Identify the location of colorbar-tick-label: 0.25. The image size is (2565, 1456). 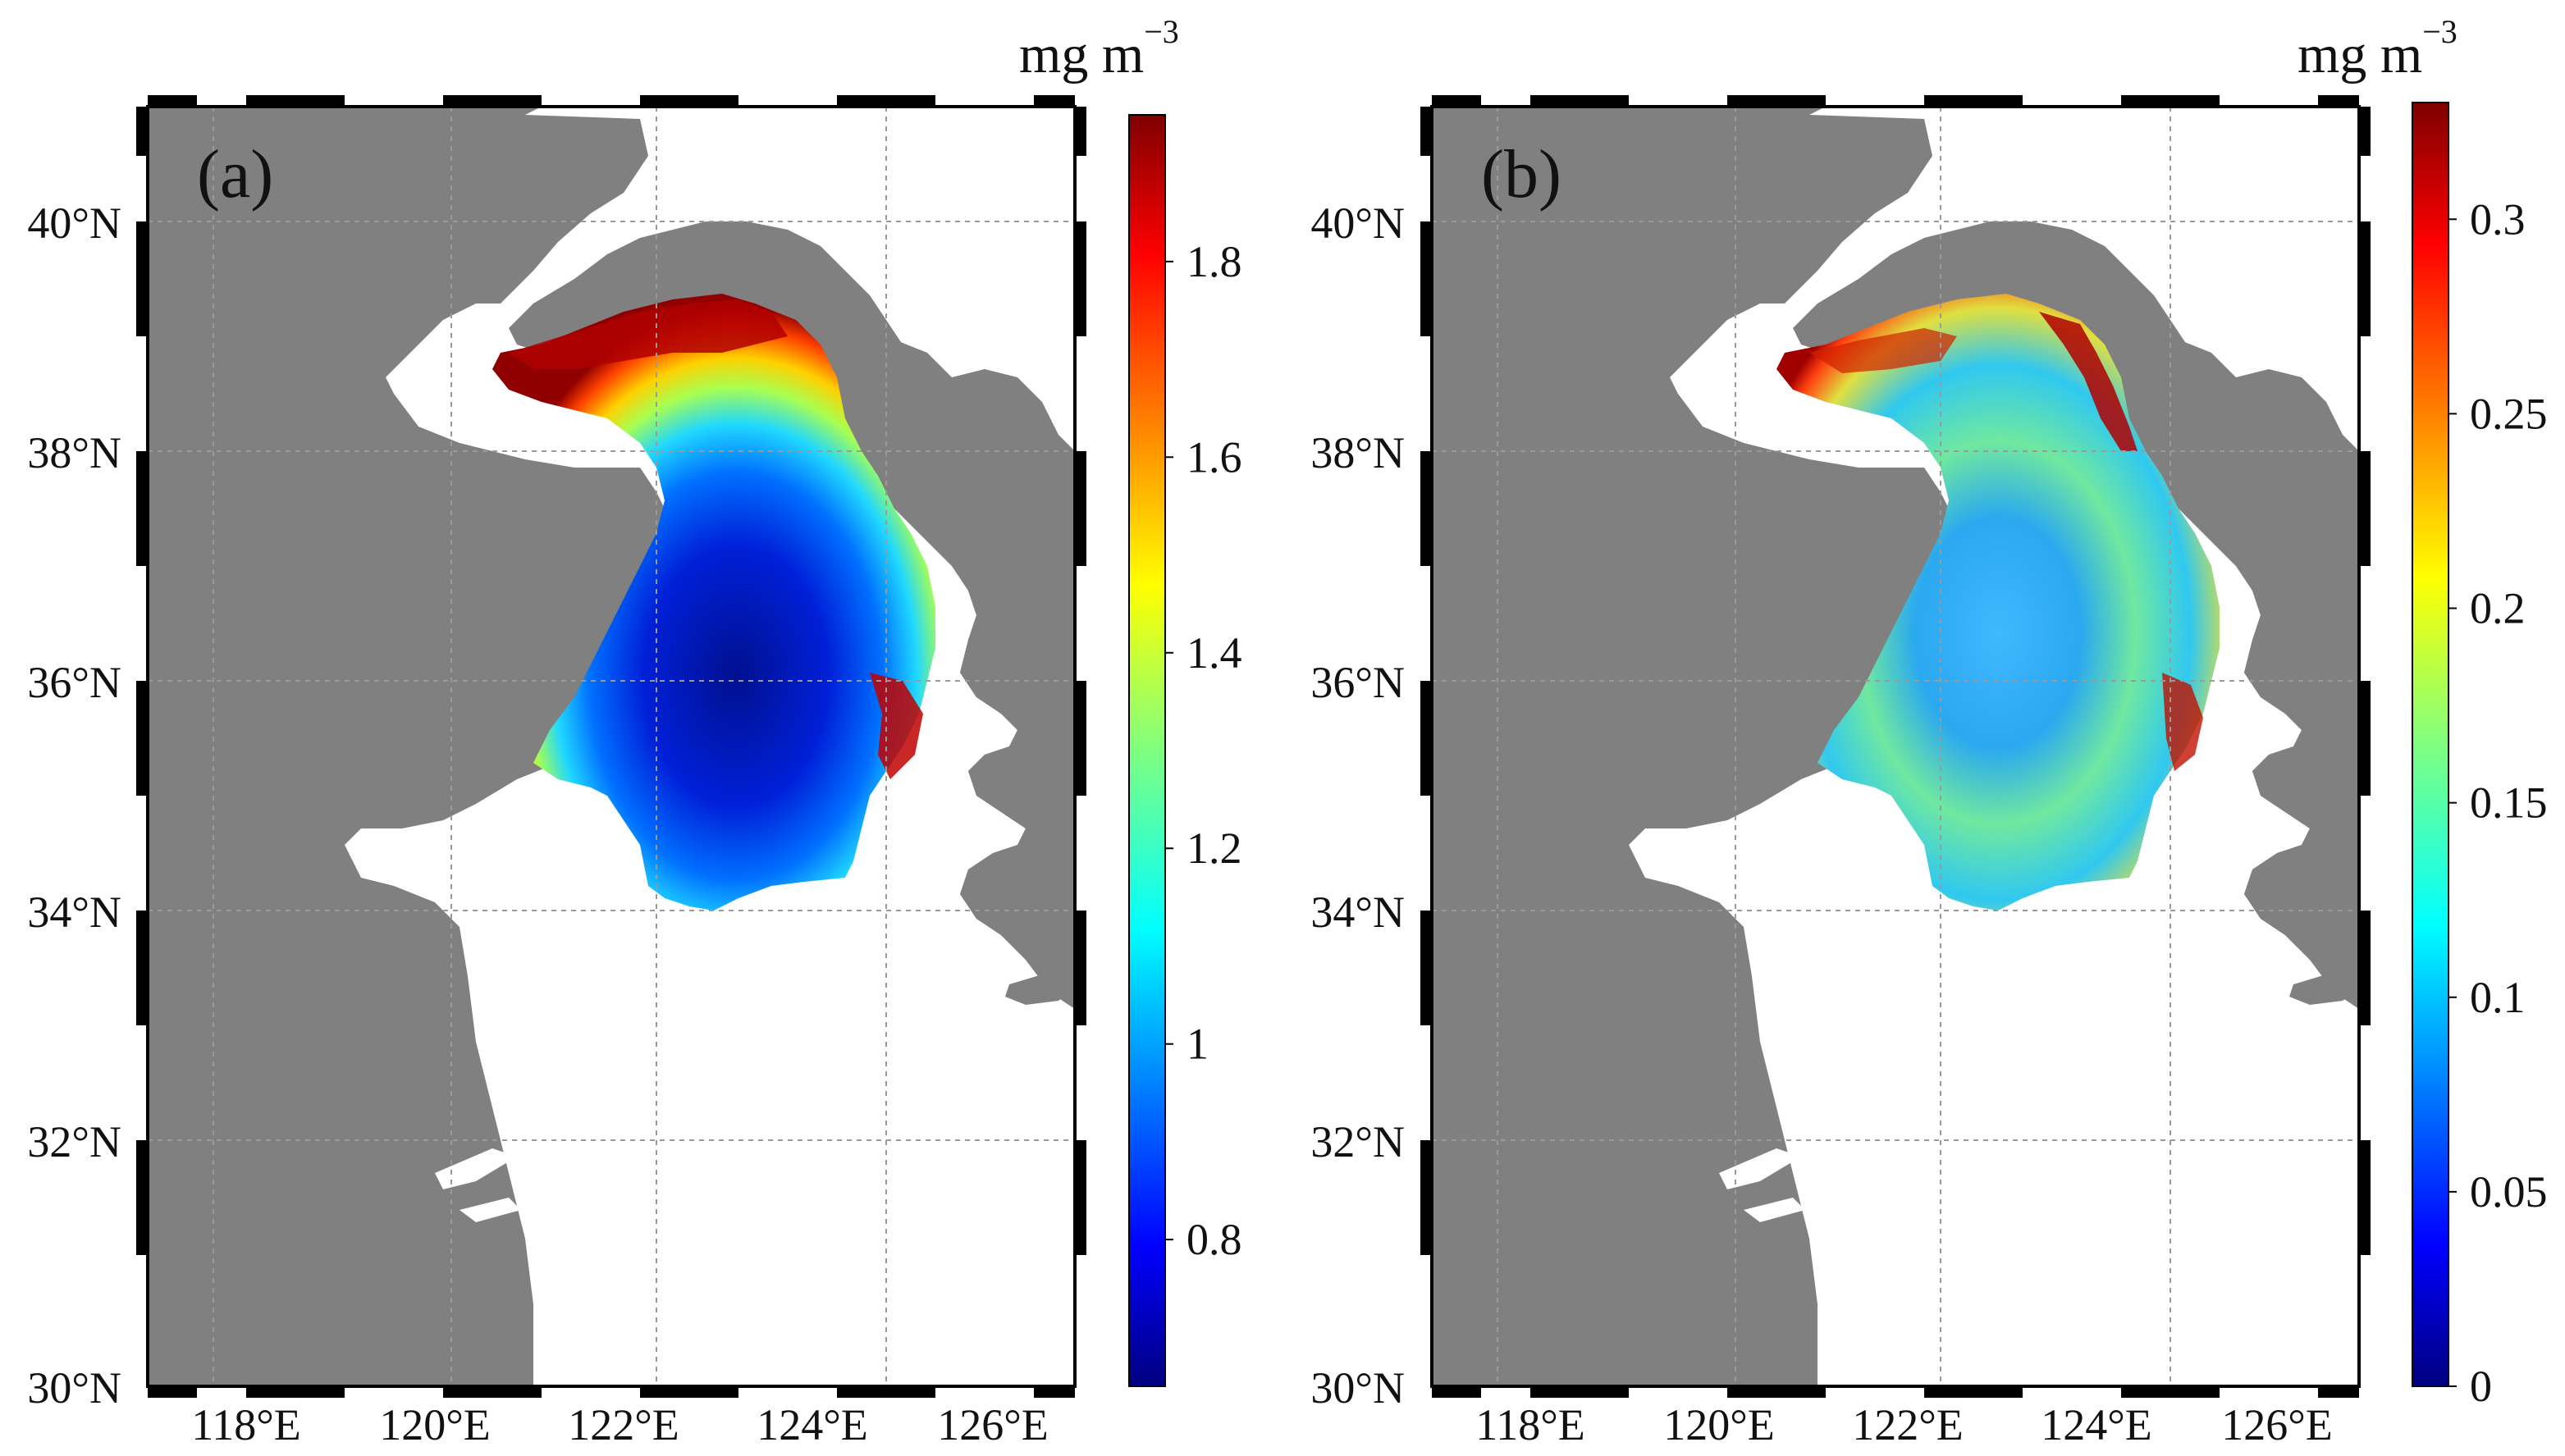
(2509, 413).